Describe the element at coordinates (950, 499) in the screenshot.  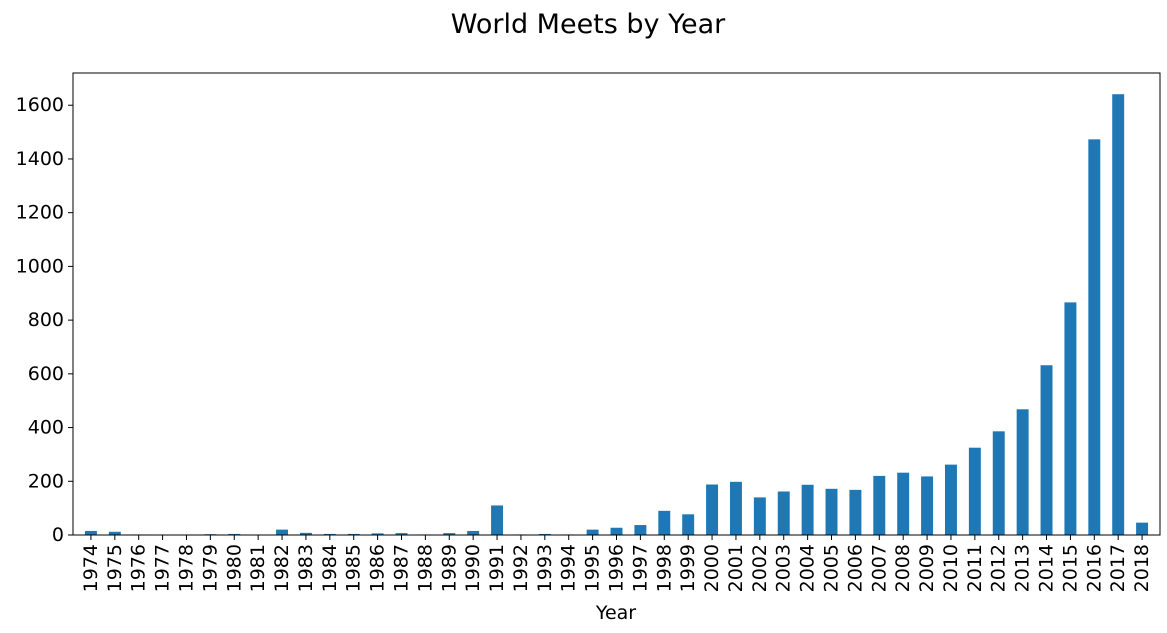
I see `bar-2010` at that location.